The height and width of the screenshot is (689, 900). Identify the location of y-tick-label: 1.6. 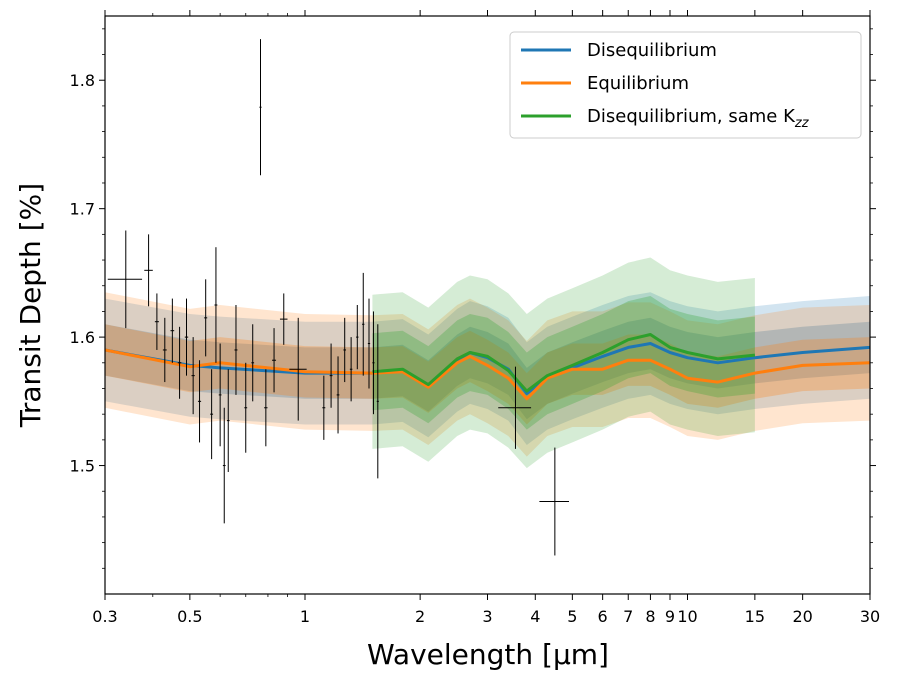
(82, 337).